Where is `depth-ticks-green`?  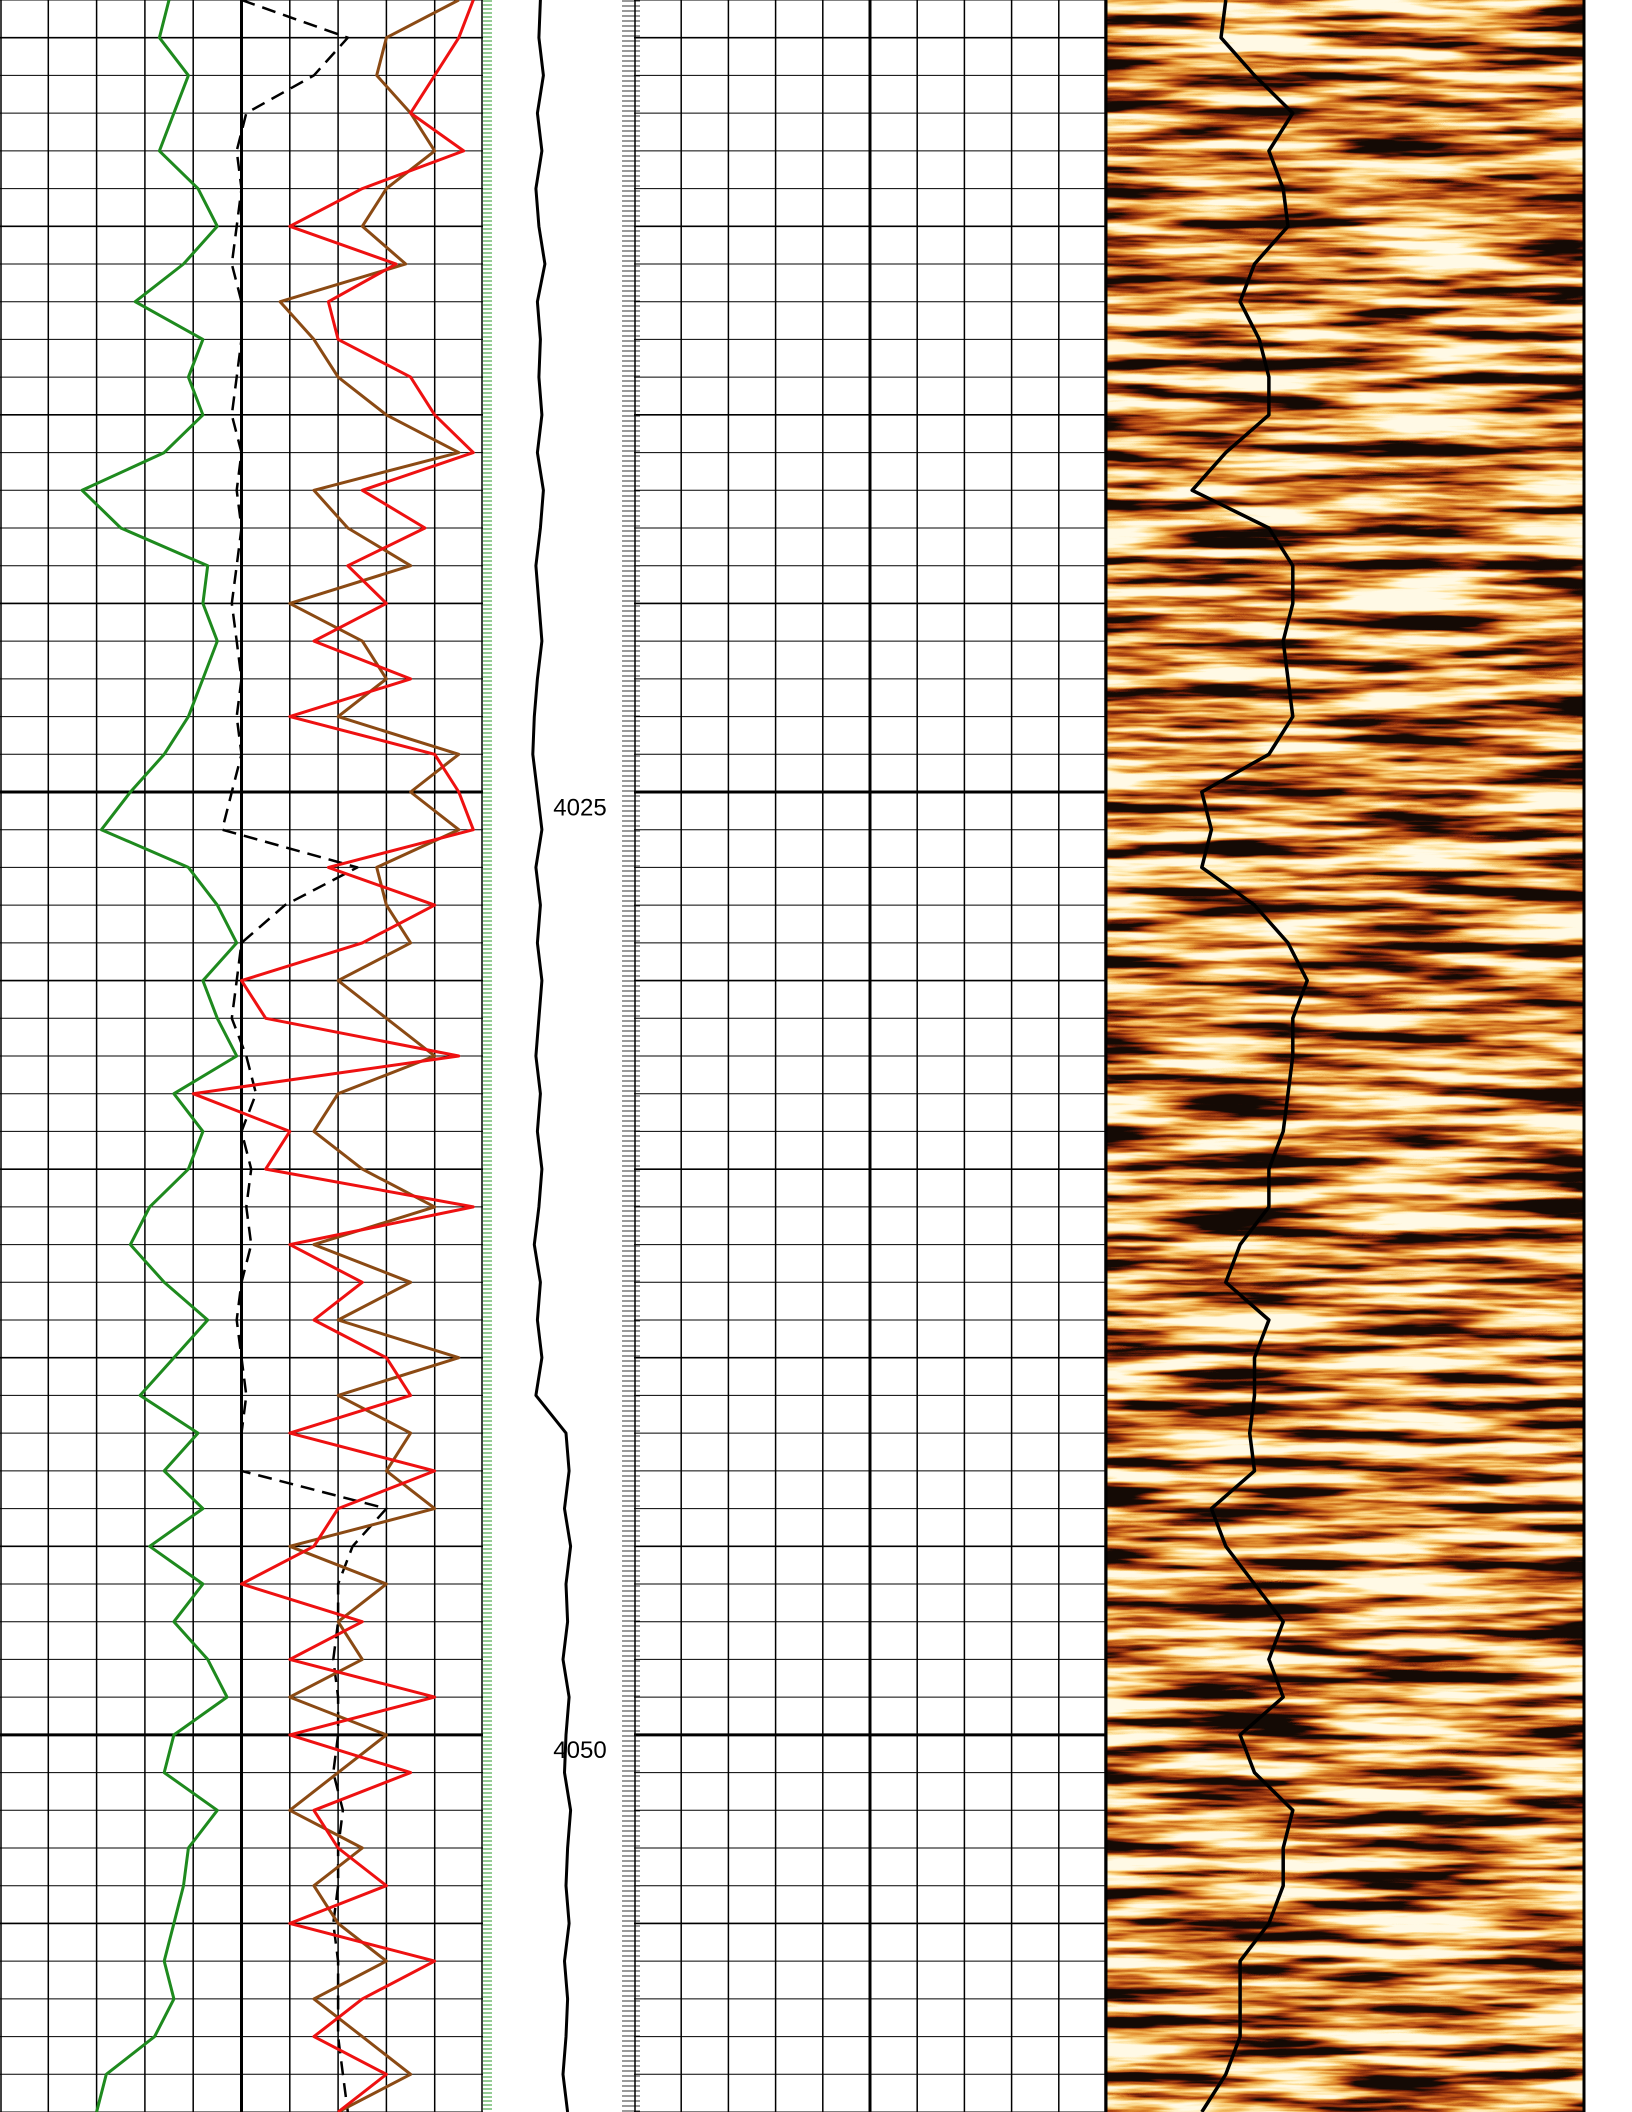
depth-ticks-green is located at coordinates (487, 1056).